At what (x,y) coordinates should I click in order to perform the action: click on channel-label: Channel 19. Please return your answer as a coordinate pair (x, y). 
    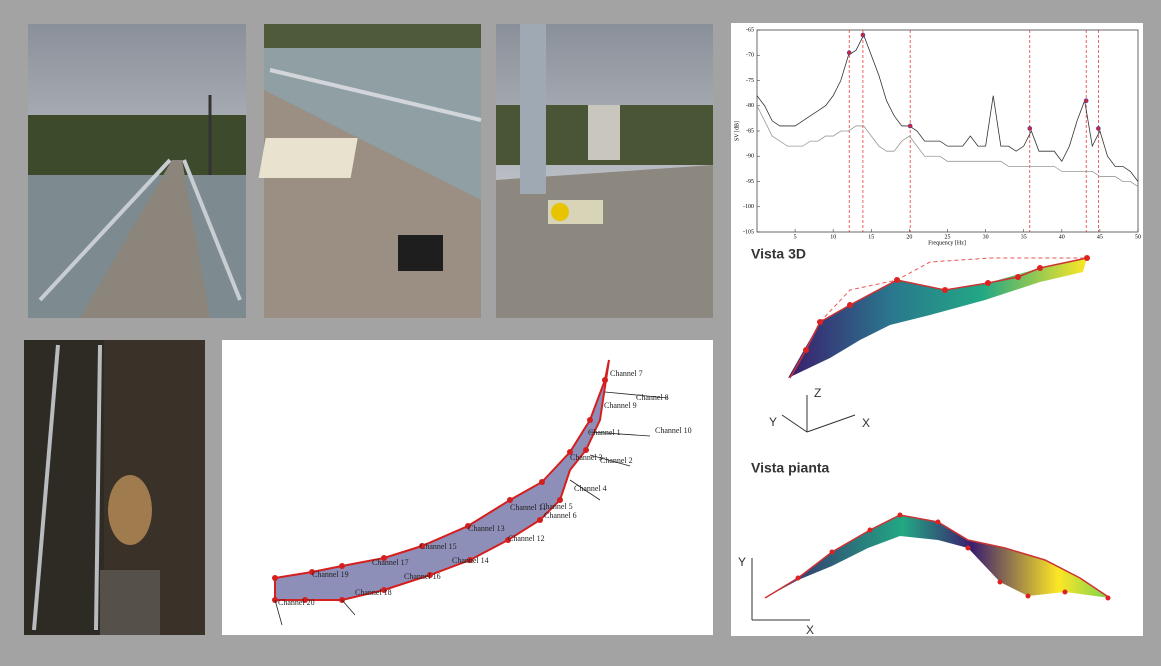
    Looking at the image, I should click on (330, 574).